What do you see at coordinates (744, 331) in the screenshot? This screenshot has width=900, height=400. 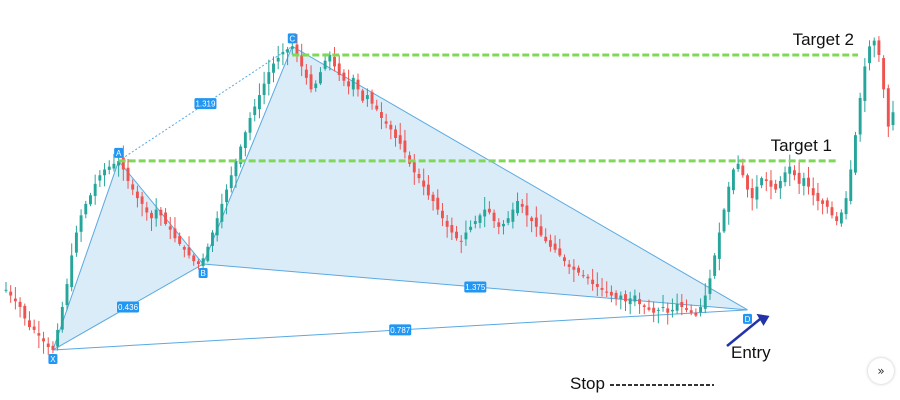 I see `entry-arrow-shaft` at bounding box center [744, 331].